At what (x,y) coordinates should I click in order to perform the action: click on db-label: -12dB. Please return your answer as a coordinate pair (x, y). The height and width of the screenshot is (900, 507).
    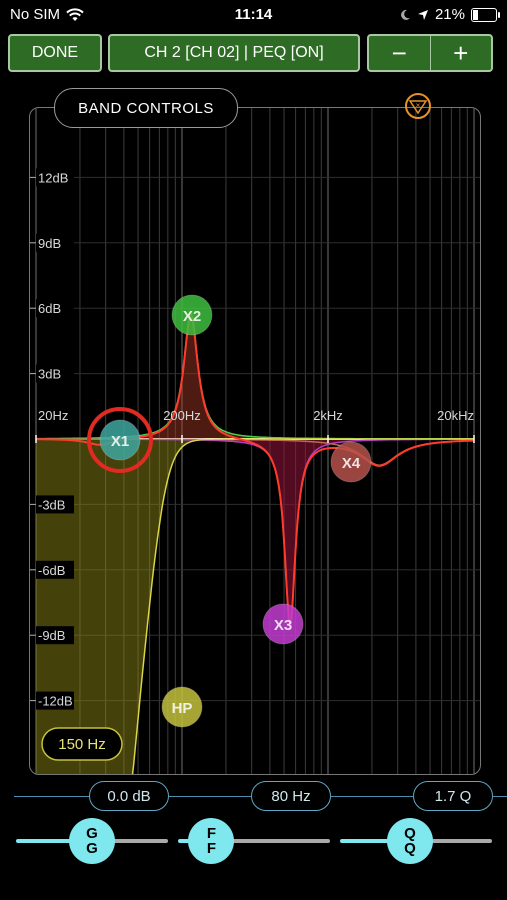
    Looking at the image, I should click on (55, 701).